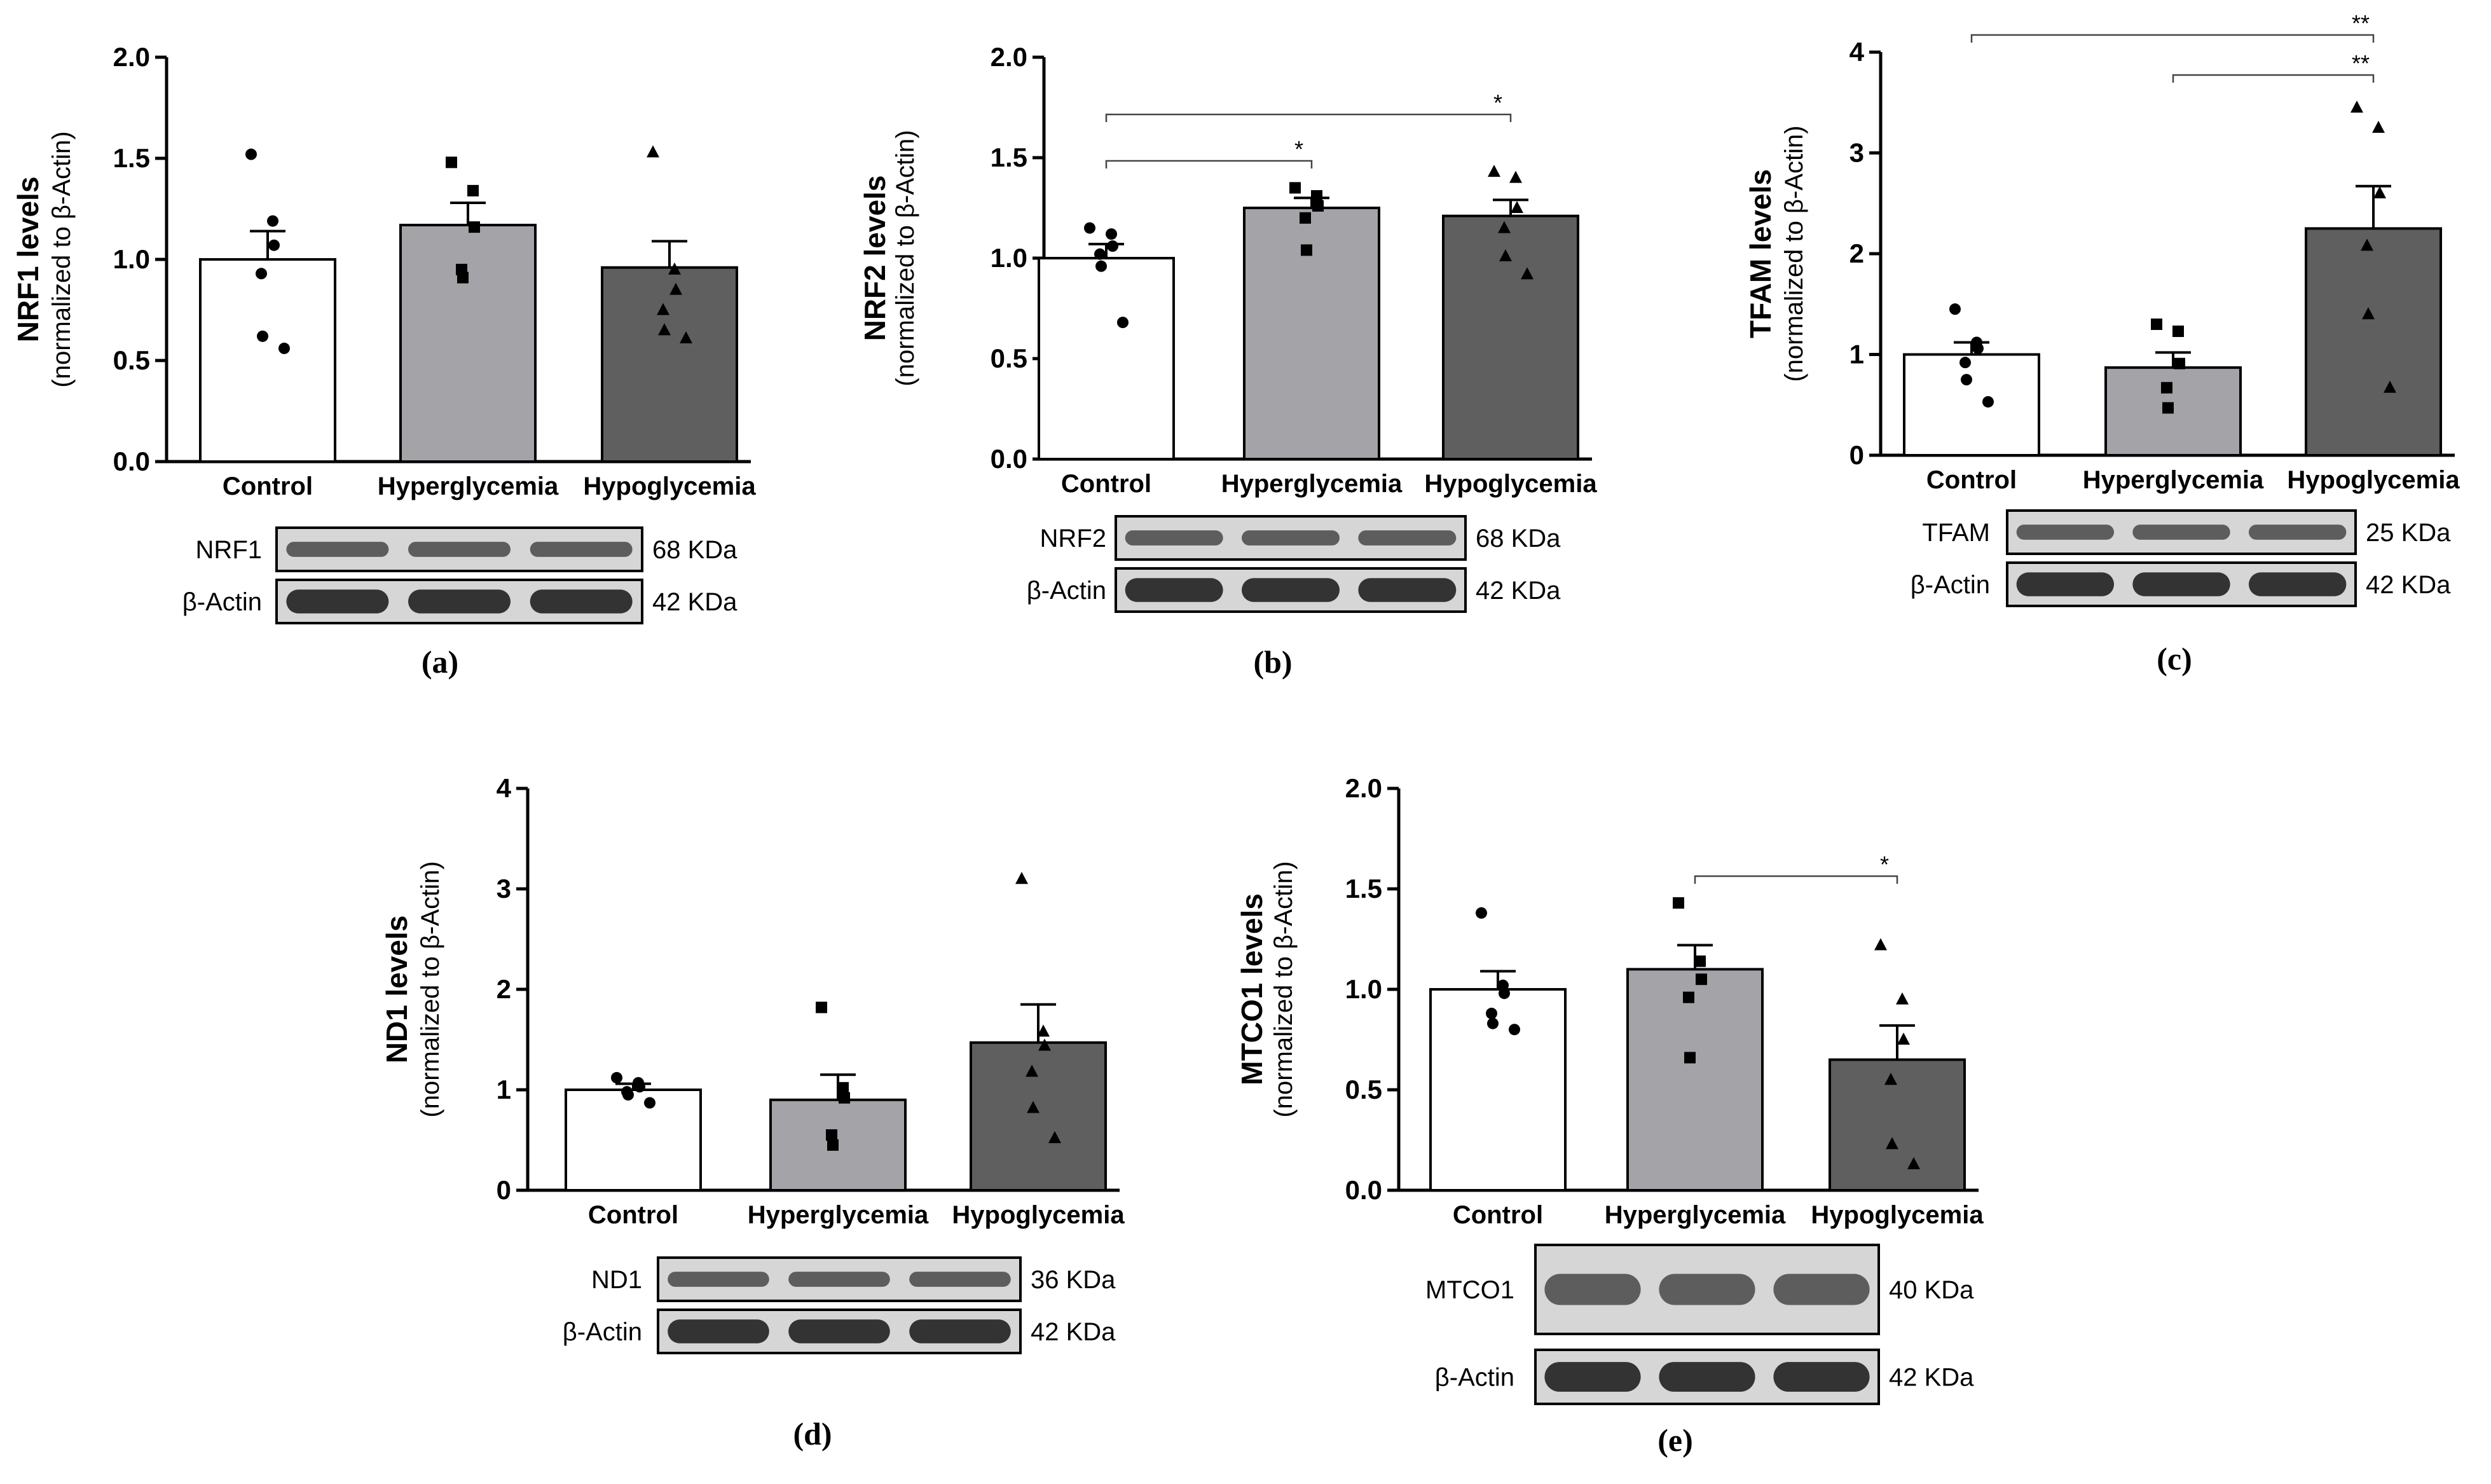 This screenshot has height=1484, width=2491. Describe the element at coordinates (397, 990) in the screenshot. I see `y-axis-title: ND1 levels` at that location.